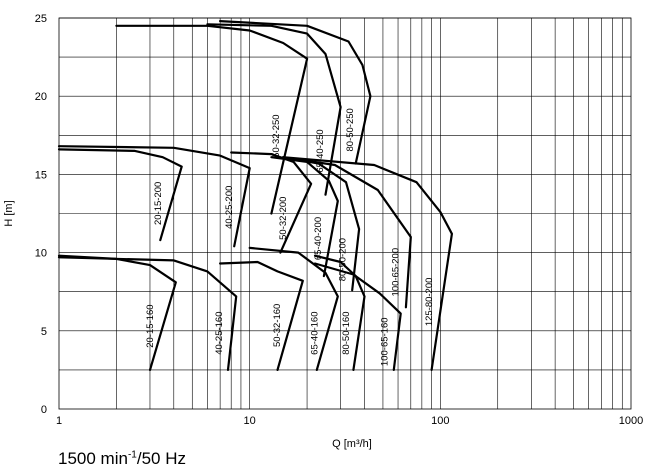  I want to click on y-axis-title: H [m], so click(9, 213).